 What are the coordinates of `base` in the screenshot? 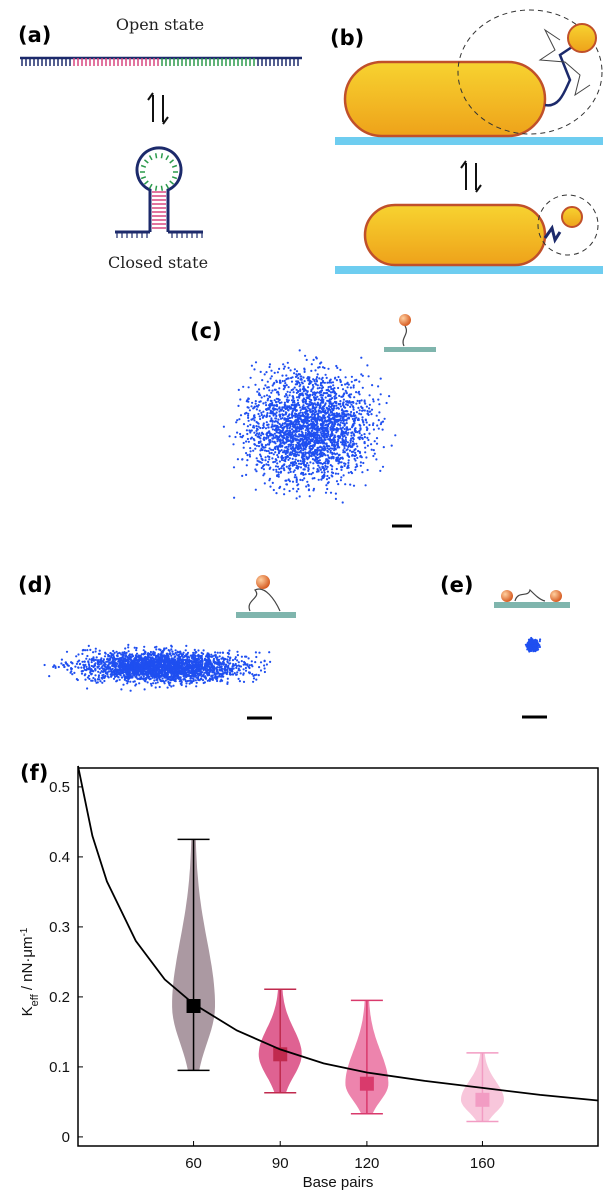 It's located at (146, 182).